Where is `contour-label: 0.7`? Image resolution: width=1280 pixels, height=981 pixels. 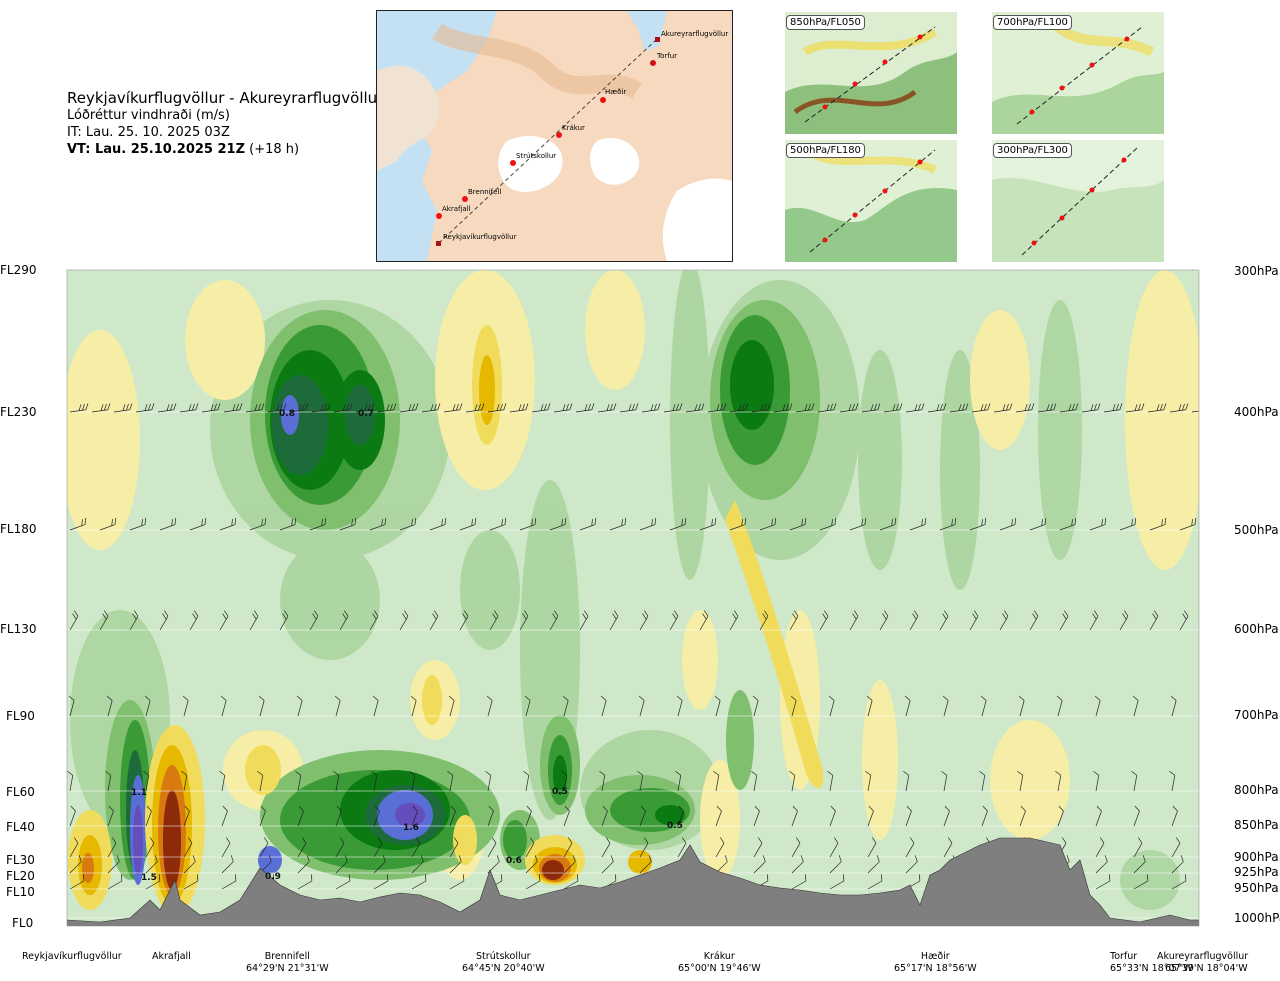
contour-label: 0.7 is located at coordinates (366, 414).